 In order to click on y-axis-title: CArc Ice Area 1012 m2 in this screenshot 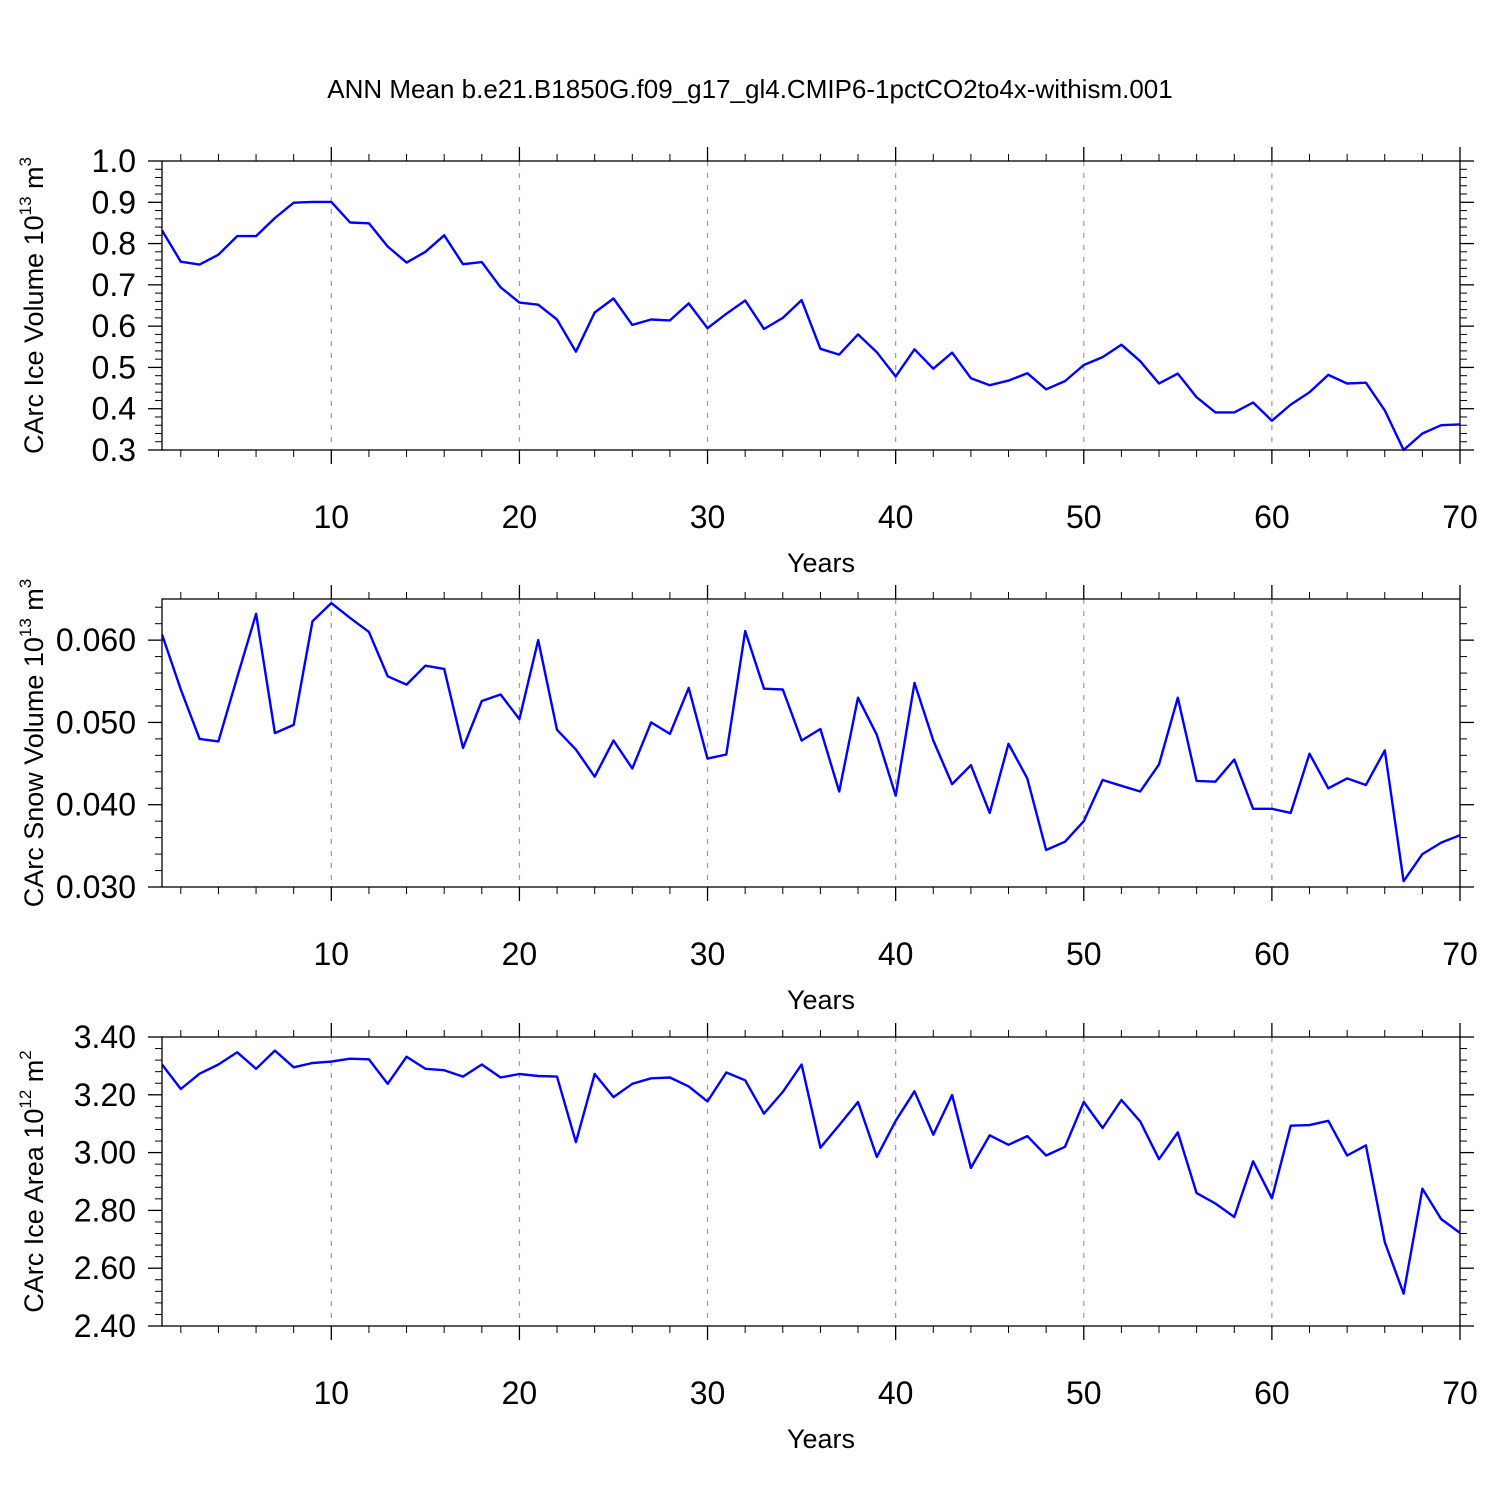, I will do `click(32, 1181)`.